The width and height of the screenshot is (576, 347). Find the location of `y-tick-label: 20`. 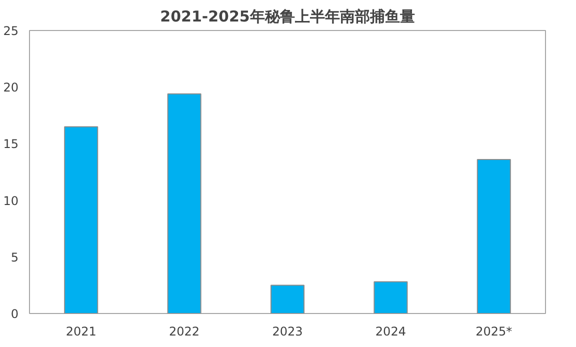

y-tick-label: 20 is located at coordinates (11, 87).